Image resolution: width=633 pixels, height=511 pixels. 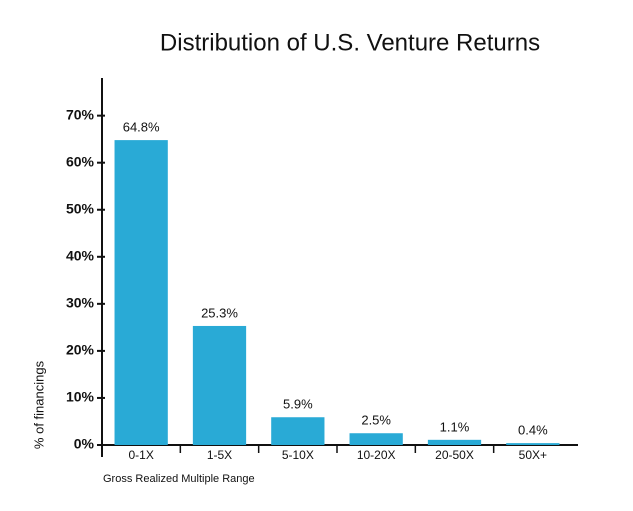 I want to click on y-tick-label: 20%, so click(x=80, y=350).